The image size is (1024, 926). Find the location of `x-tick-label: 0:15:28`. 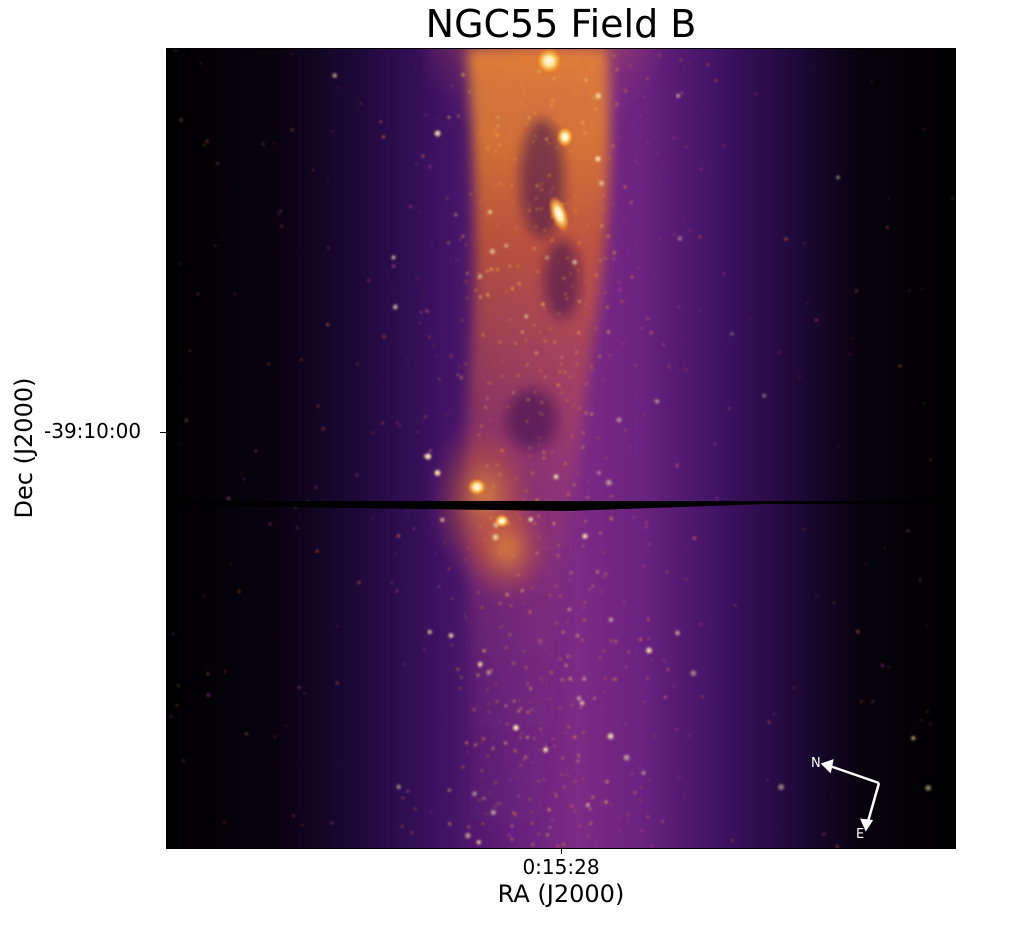

x-tick-label: 0:15:28 is located at coordinates (561, 867).